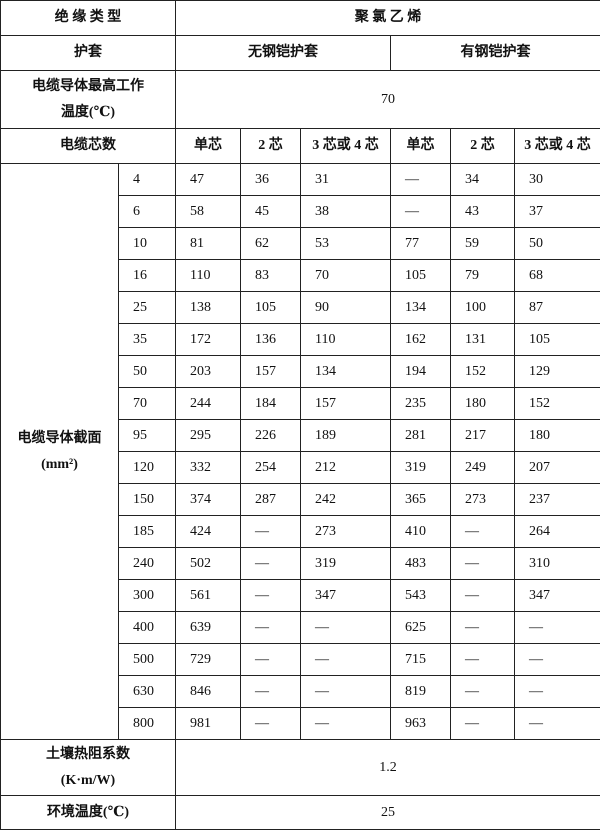 This screenshot has height=830, width=600. What do you see at coordinates (489, 212) in the screenshot?
I see `cell-text: 43` at bounding box center [489, 212].